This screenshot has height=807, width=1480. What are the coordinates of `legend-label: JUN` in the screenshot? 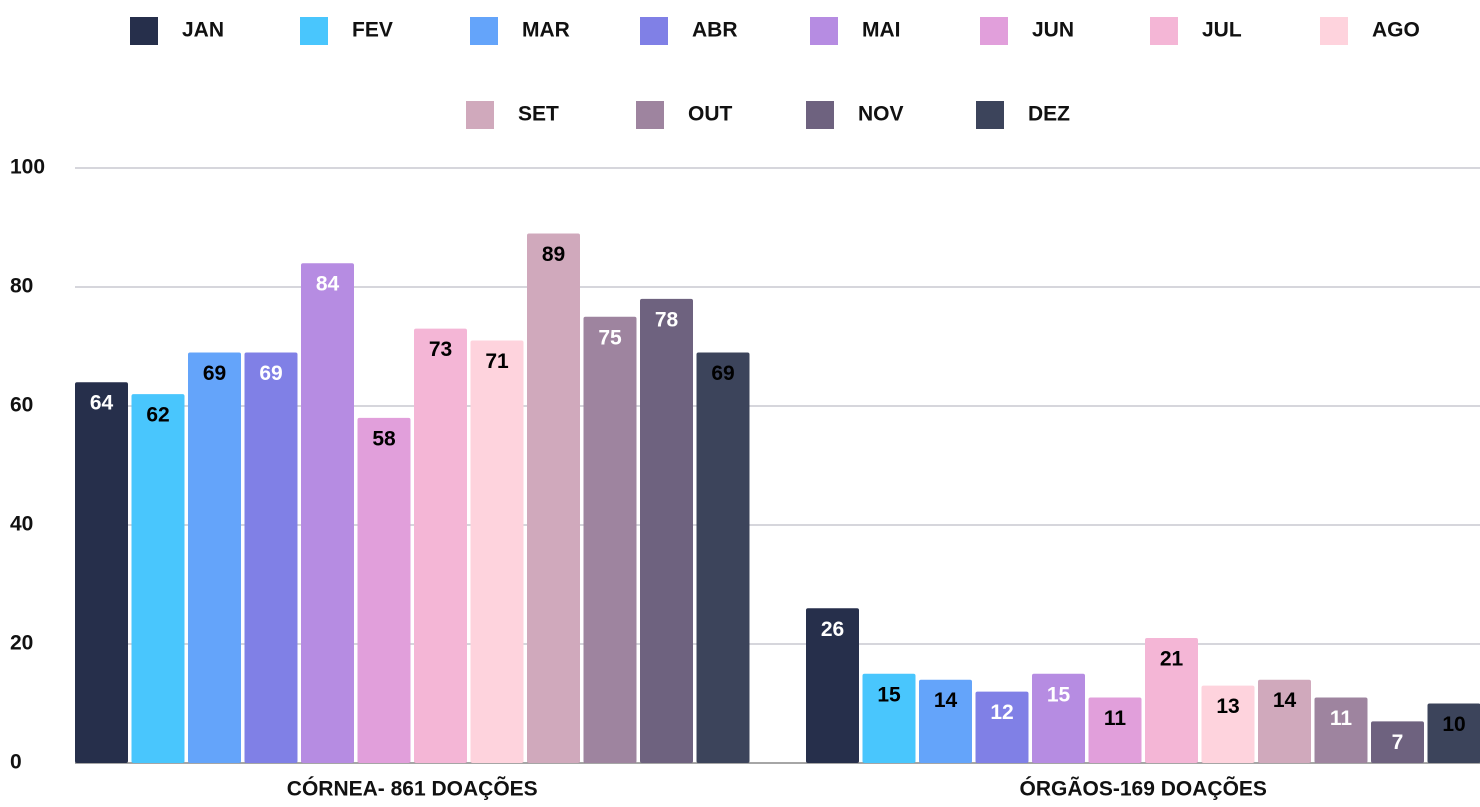 It's located at (1053, 30).